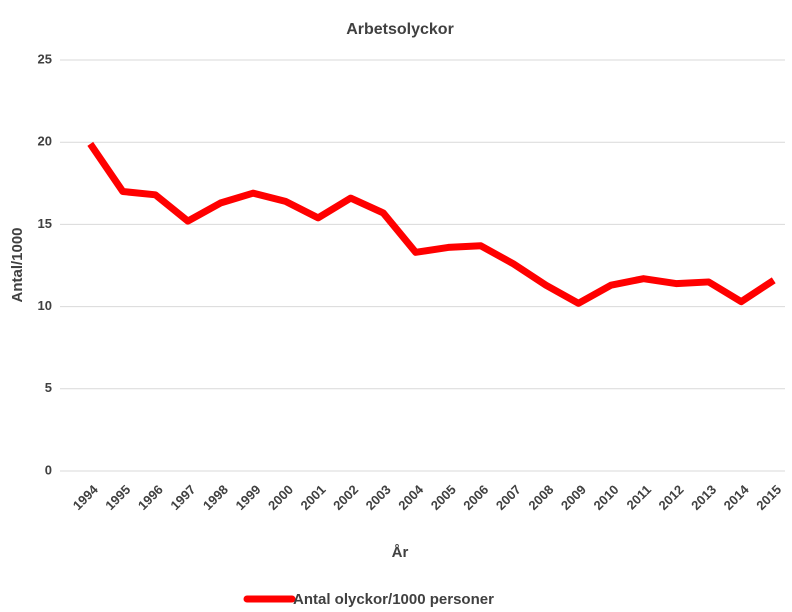 Image resolution: width=792 pixels, height=612 pixels. Describe the element at coordinates (150, 497) in the screenshot. I see `x-tick-label: 1996` at that location.